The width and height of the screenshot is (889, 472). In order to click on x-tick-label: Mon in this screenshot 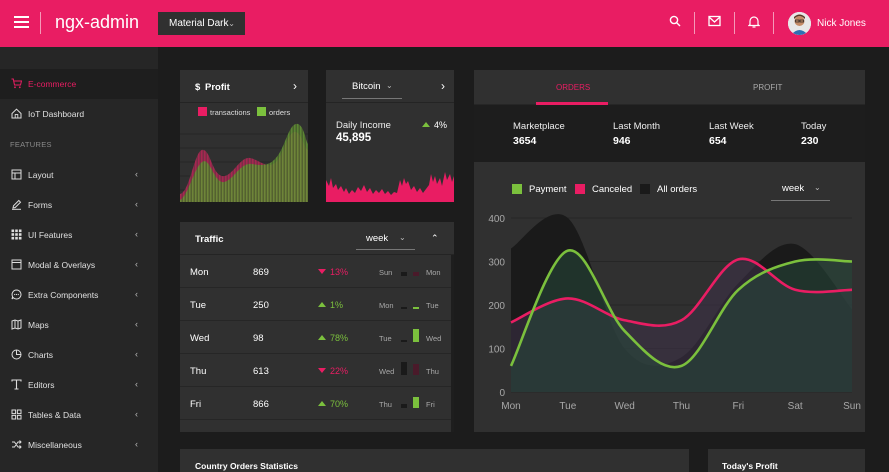, I will do `click(510, 406)`.